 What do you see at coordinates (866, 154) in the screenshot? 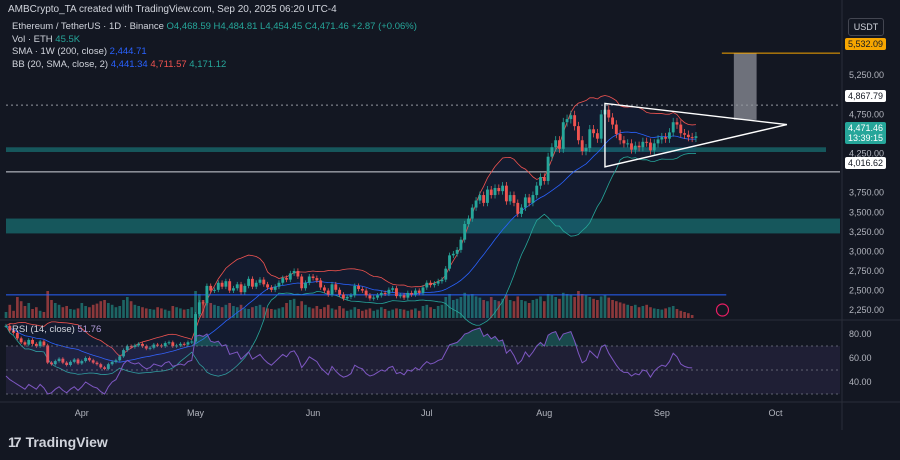
I see `price-tick-label: 4,250.00` at bounding box center [866, 154].